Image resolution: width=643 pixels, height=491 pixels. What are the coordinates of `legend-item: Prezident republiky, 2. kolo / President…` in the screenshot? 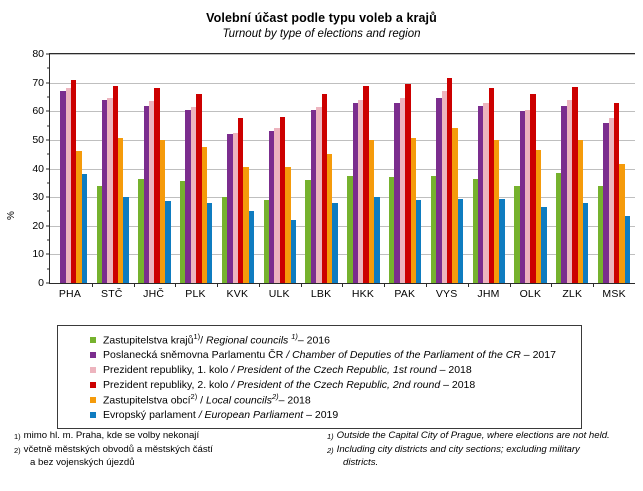 It's located at (320, 384).